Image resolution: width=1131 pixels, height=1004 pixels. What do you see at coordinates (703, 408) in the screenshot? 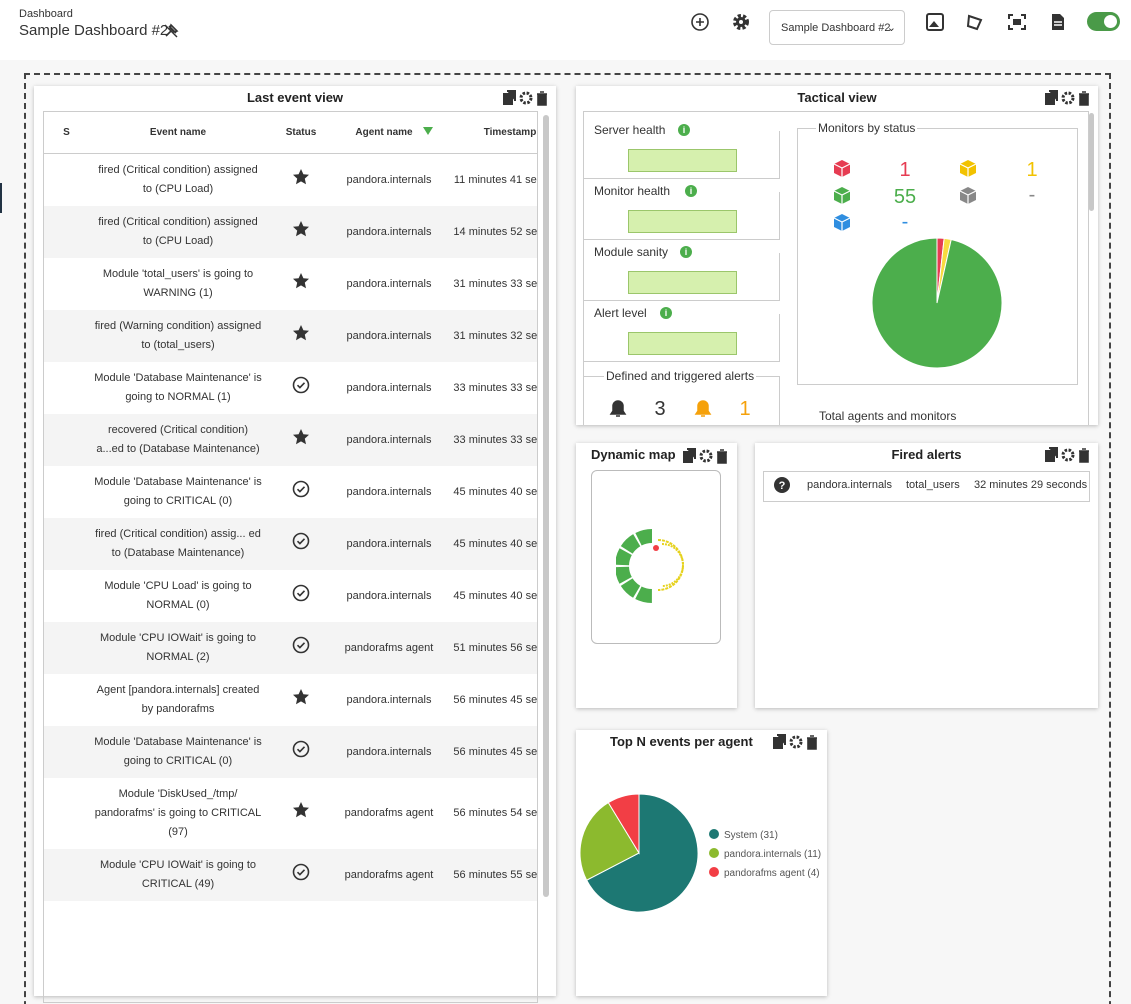
I see `bell-icon` at bounding box center [703, 408].